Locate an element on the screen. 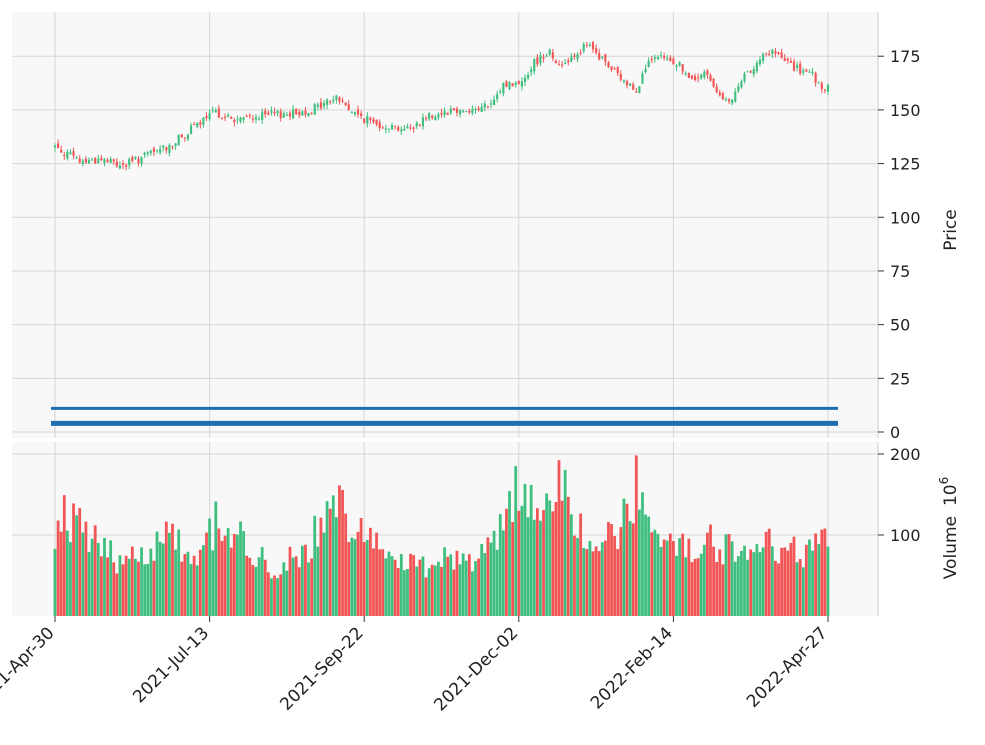  x-tick-label: 2021-Dec-02 is located at coordinates (476, 669).